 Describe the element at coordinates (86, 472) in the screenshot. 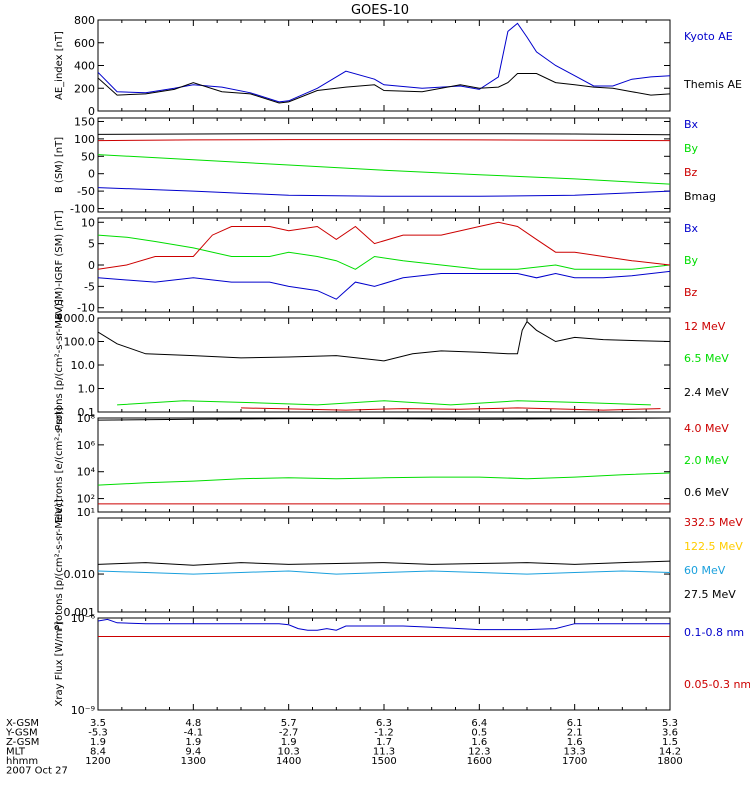

I see `y-tick-label: 10⁴` at that location.